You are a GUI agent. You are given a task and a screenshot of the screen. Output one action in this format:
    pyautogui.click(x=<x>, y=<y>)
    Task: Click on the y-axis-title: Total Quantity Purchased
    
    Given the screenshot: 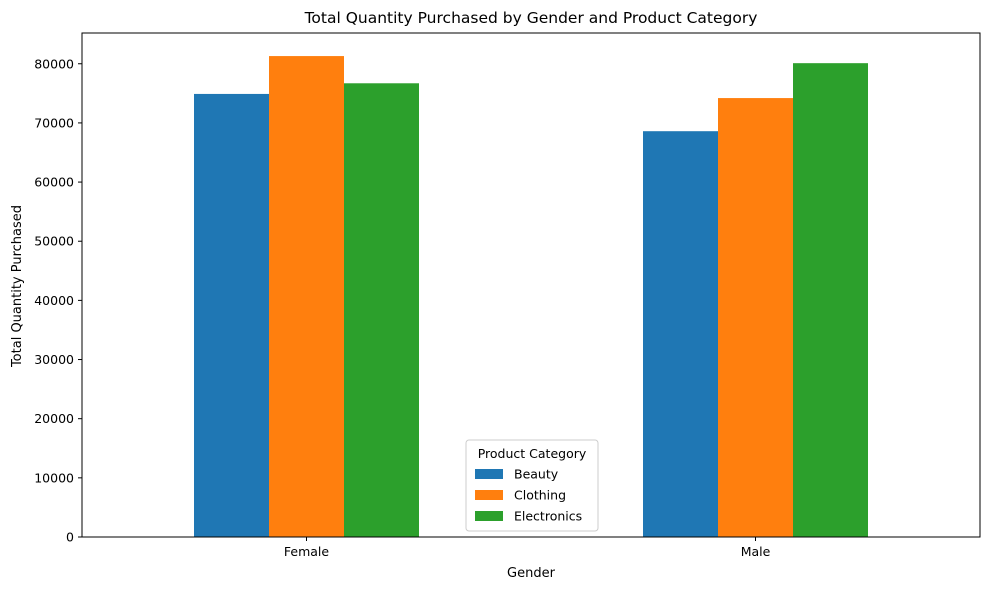 What is the action you would take?
    pyautogui.click(x=17, y=286)
    